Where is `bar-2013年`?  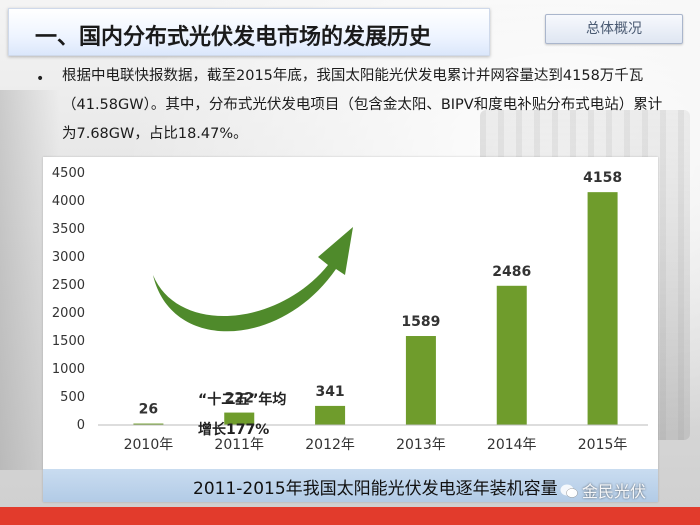 bar-2013年 is located at coordinates (420, 380).